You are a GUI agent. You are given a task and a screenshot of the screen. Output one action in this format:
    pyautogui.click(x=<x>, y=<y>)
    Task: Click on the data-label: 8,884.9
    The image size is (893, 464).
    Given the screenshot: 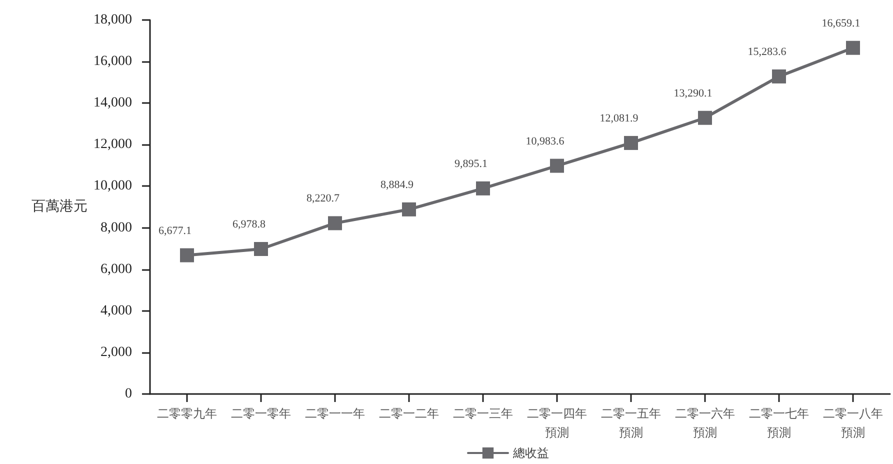 What is the action you would take?
    pyautogui.click(x=397, y=184)
    